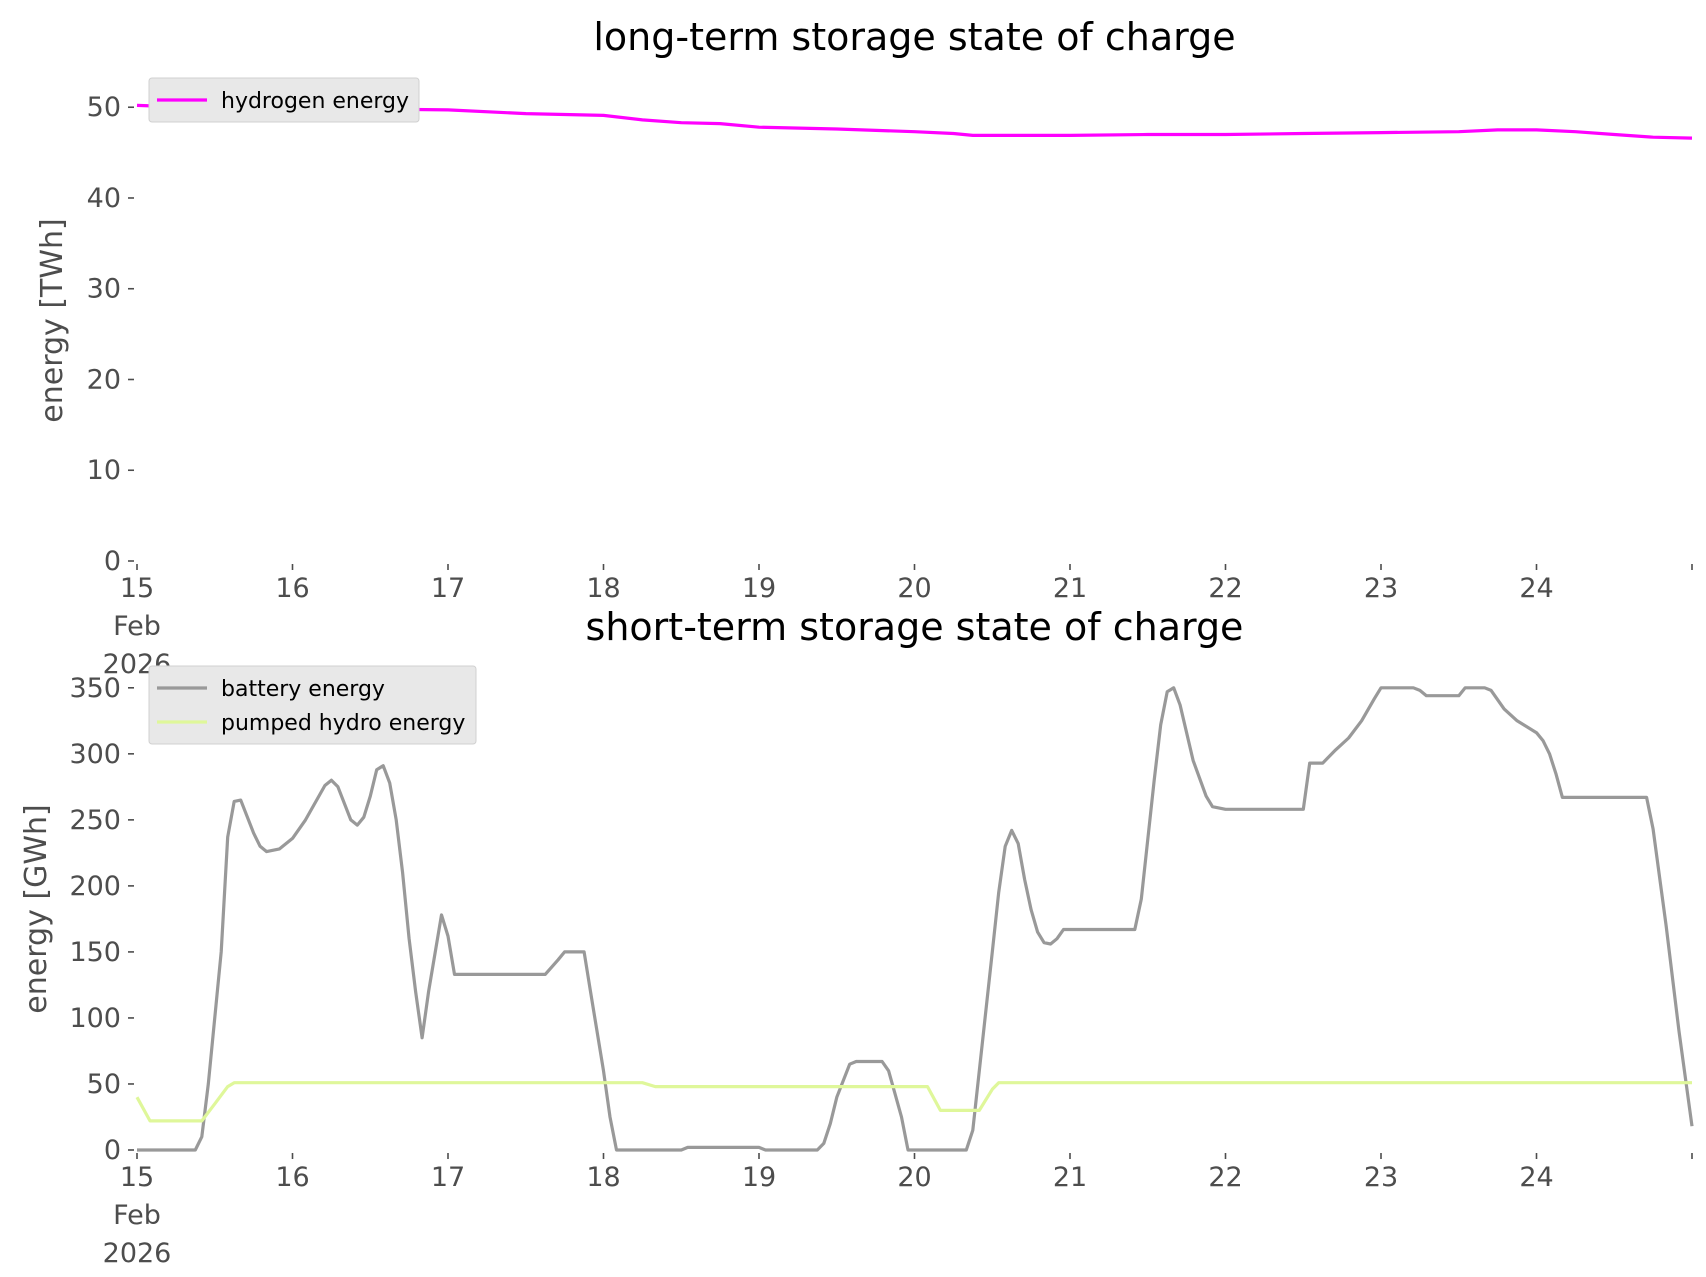  I want to click on y-tick-label: 10, so click(104, 470).